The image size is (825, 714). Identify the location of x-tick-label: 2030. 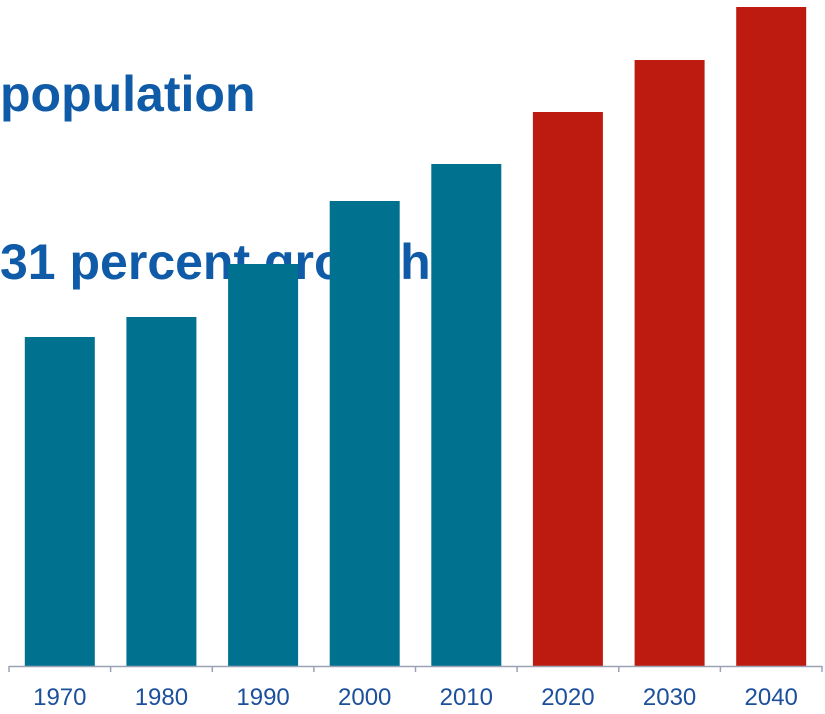
(669, 697).